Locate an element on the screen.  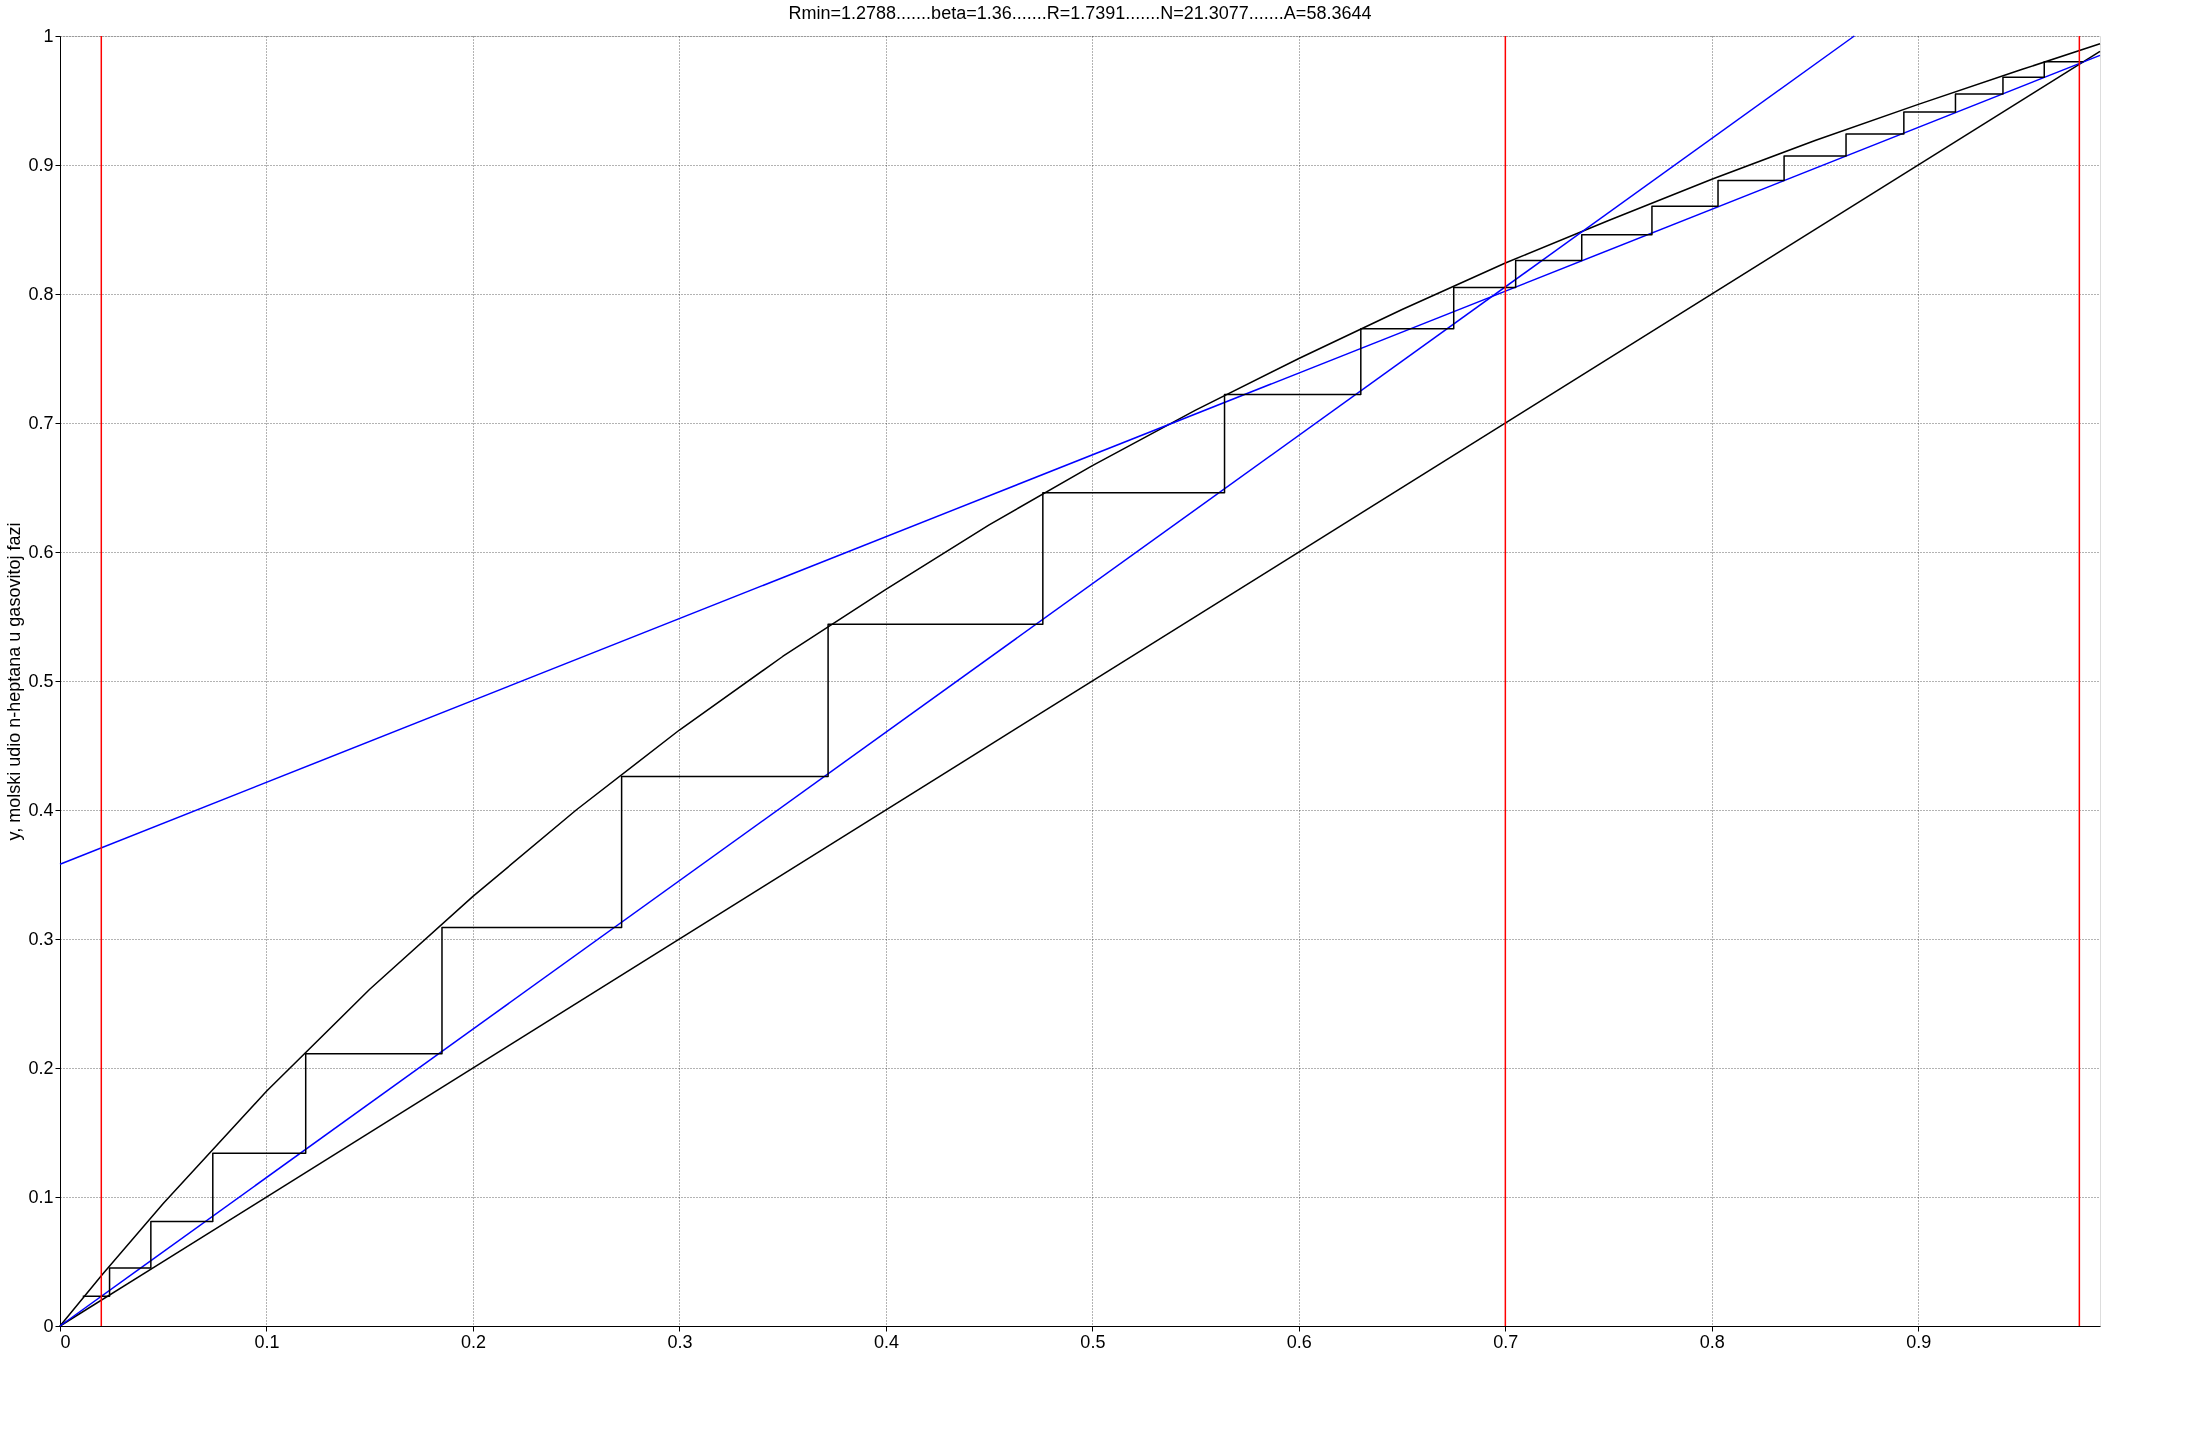
x-tick-label: 0 is located at coordinates (65, 1341).